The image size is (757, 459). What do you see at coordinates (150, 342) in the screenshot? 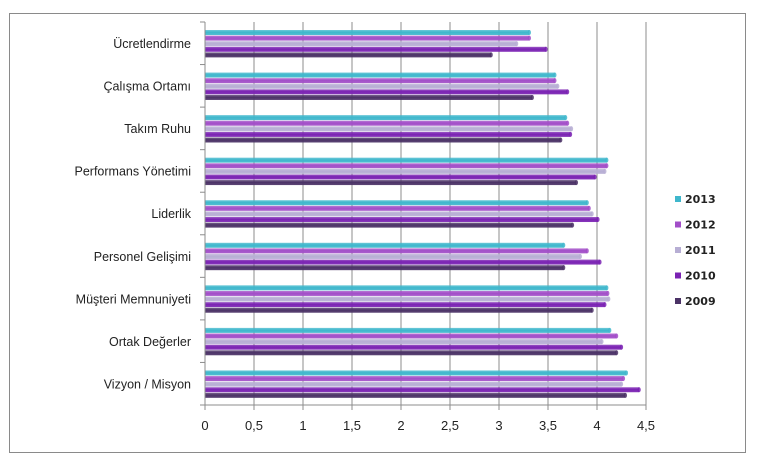
I see `category-label: Ortak Değerler` at bounding box center [150, 342].